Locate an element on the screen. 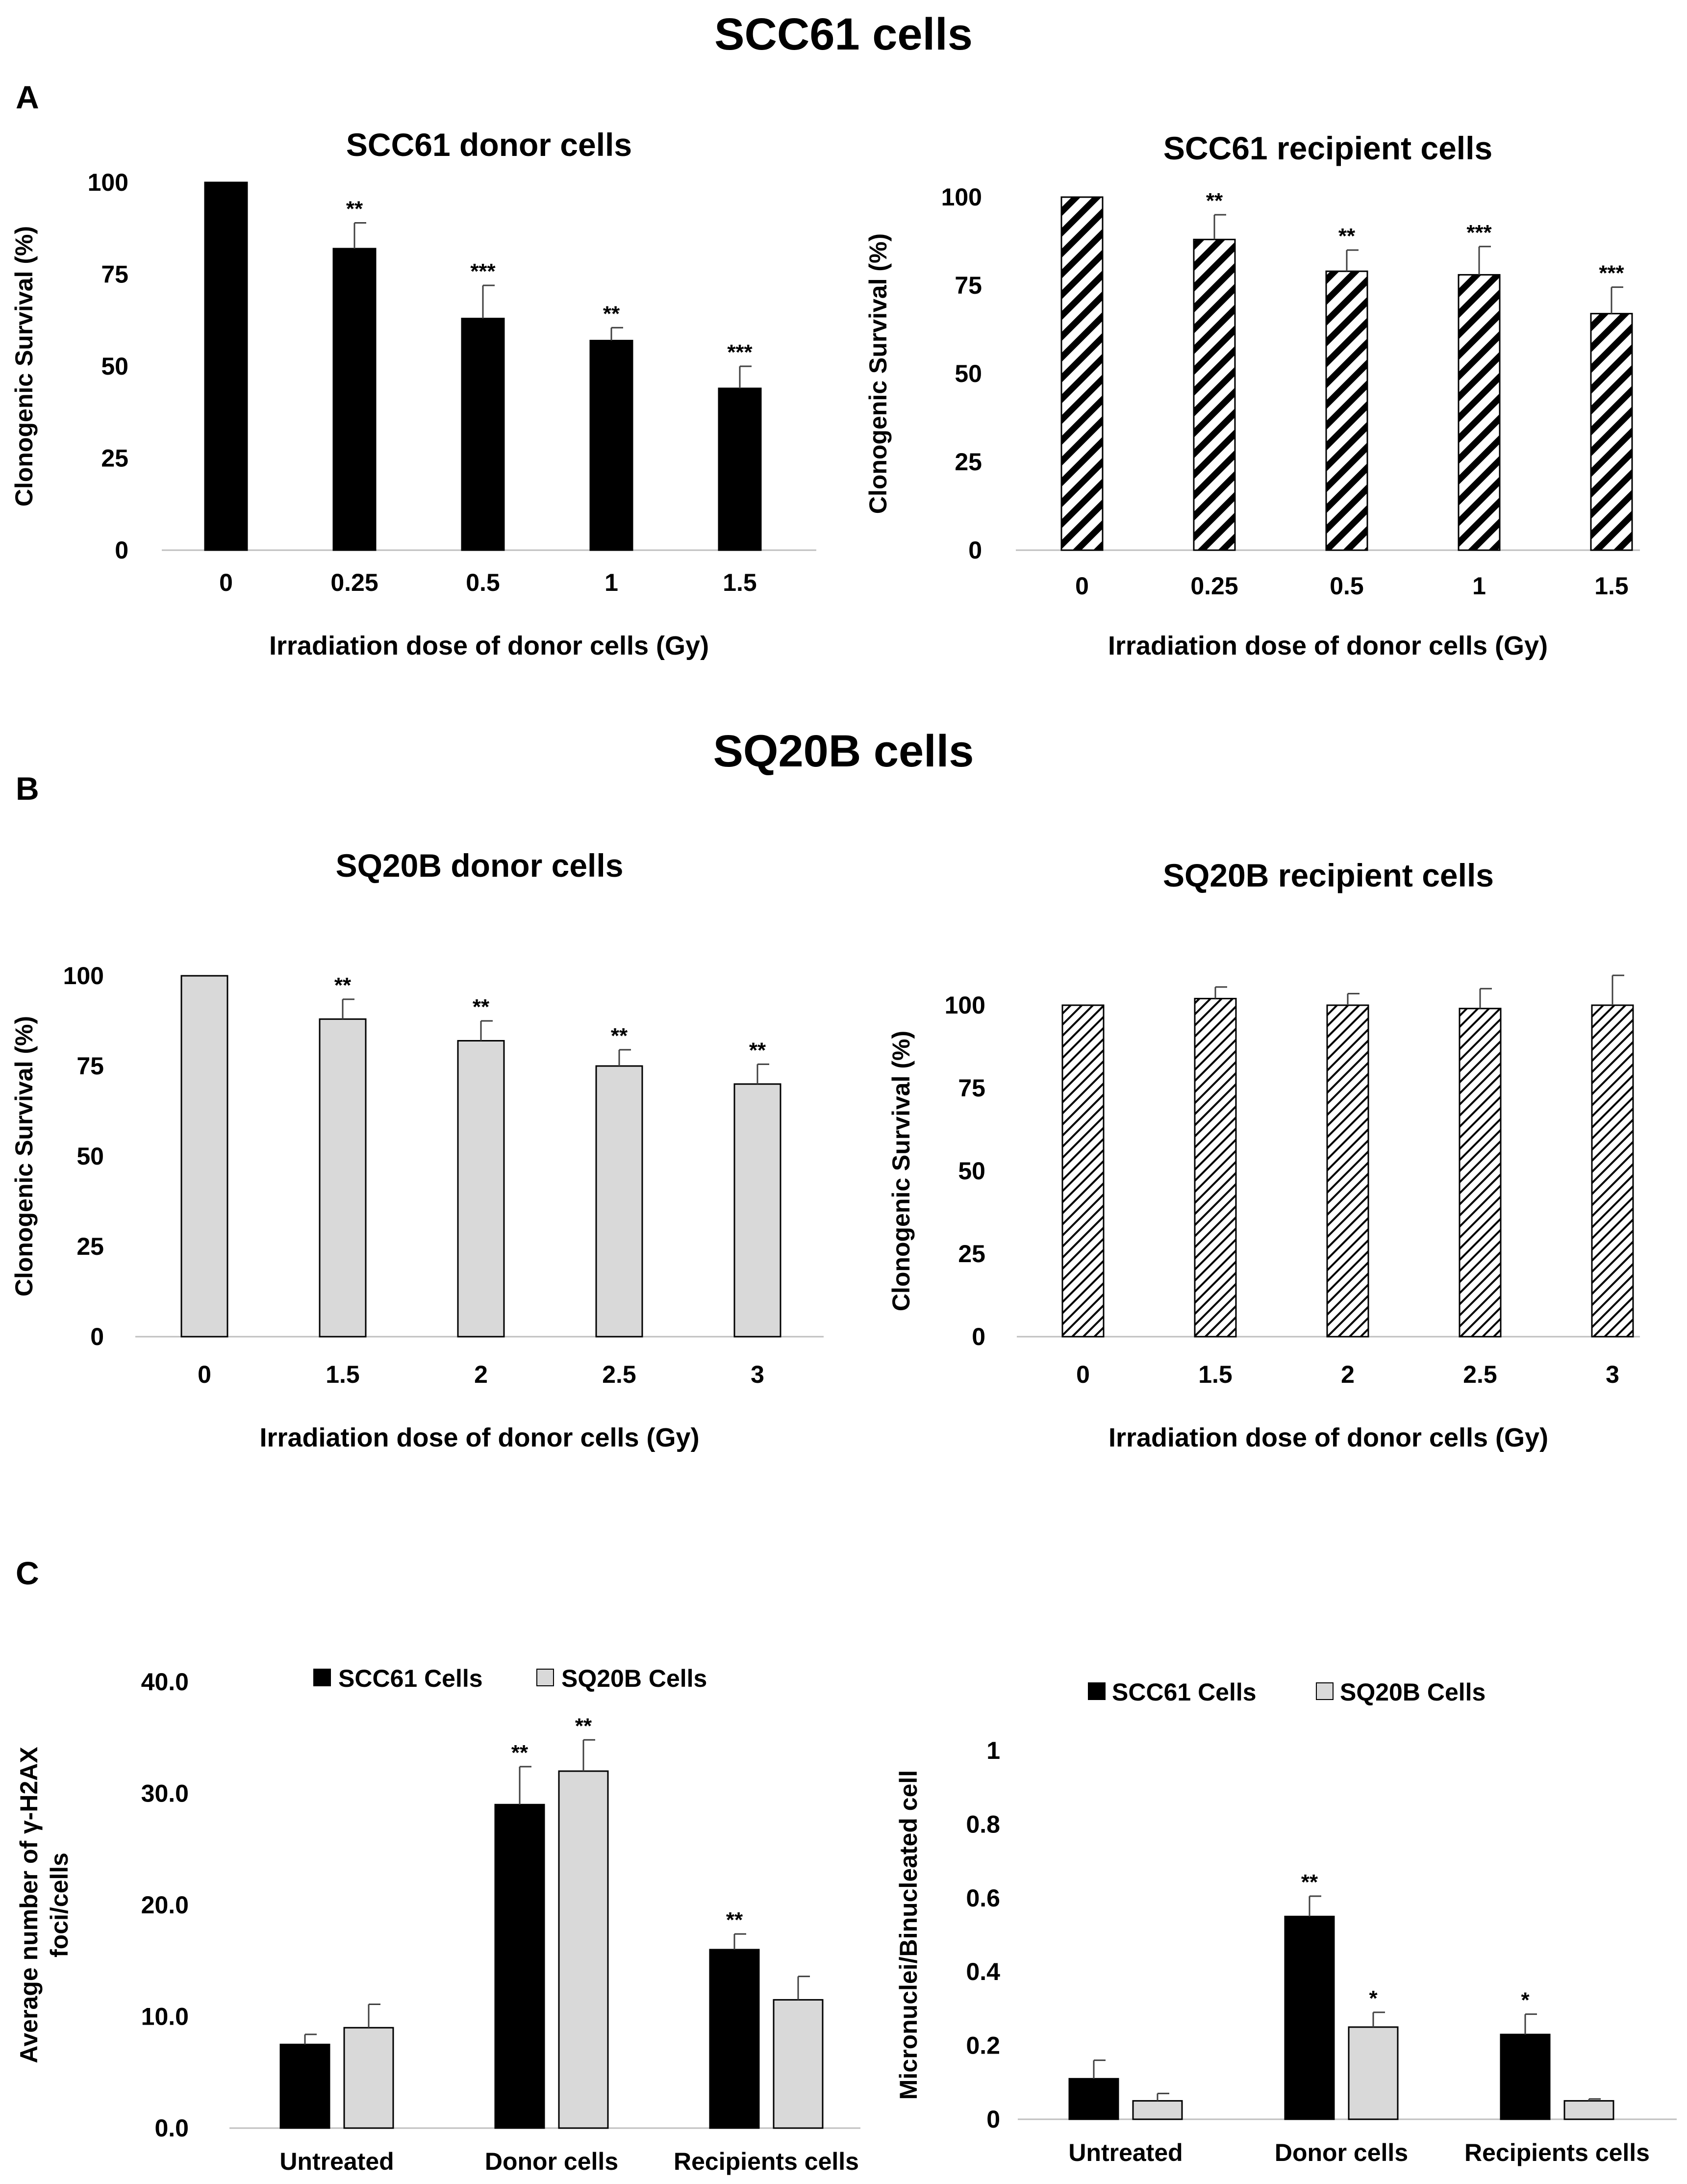 This screenshot has height=2184, width=1687. x-tick-label: Recipients cells is located at coordinates (766, 2161).